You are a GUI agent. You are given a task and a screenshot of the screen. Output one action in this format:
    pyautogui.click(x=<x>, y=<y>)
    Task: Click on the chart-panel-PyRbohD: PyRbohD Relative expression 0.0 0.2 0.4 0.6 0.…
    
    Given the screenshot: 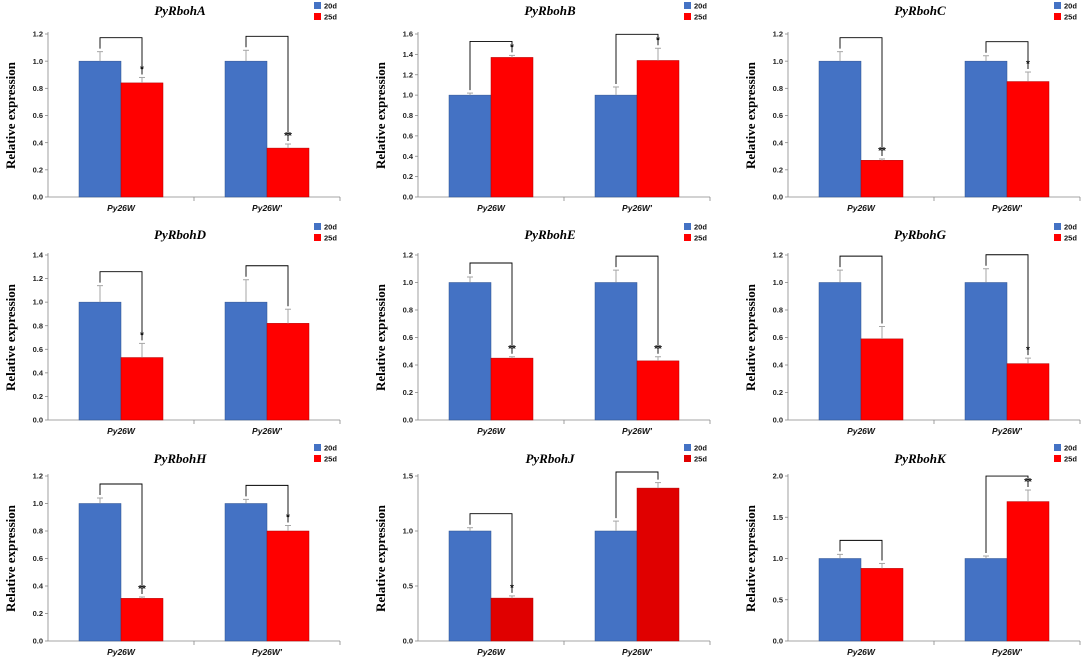 What is the action you would take?
    pyautogui.click(x=172, y=329)
    